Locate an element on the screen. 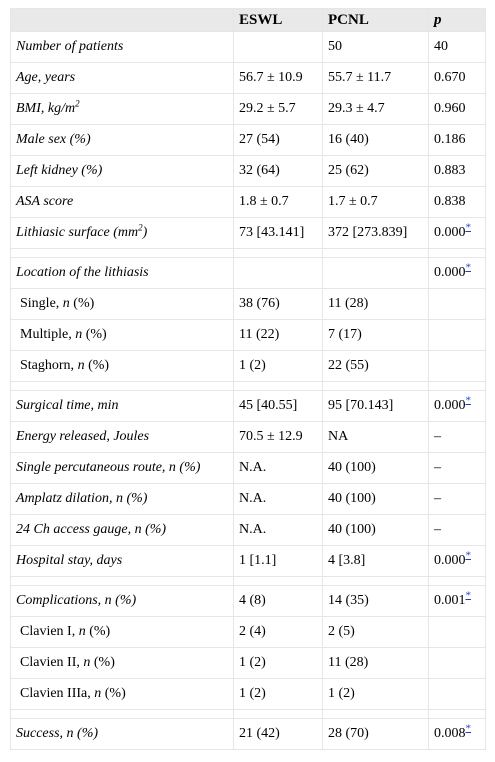  row-label: Amplatz dilation, n (%) is located at coordinates (122, 499).